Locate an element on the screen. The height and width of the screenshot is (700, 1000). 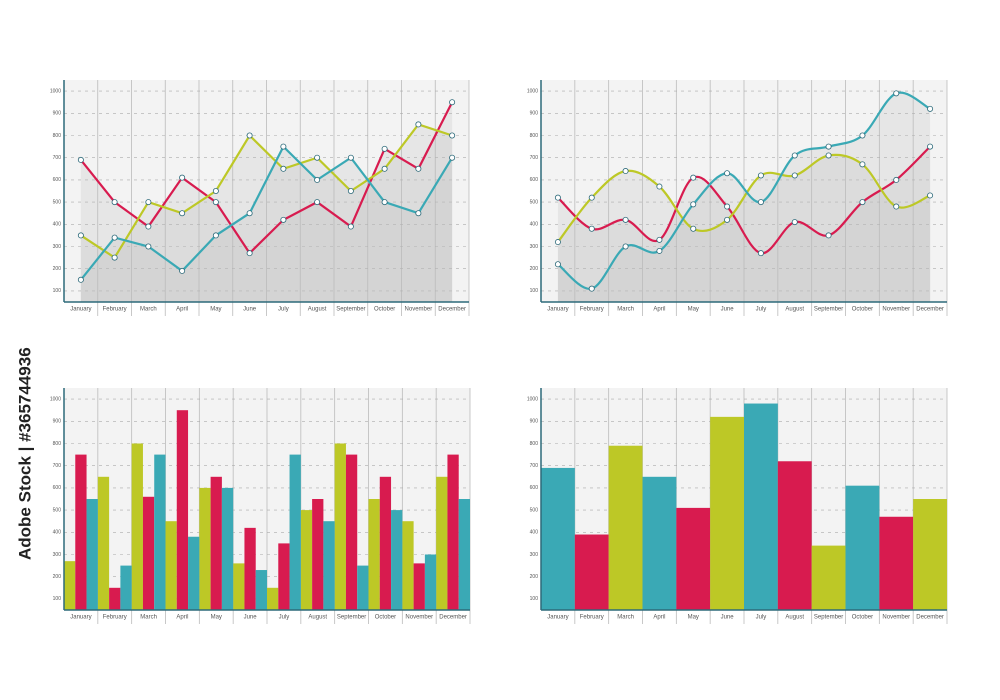
x-tick-label: December is located at coordinates (930, 618).